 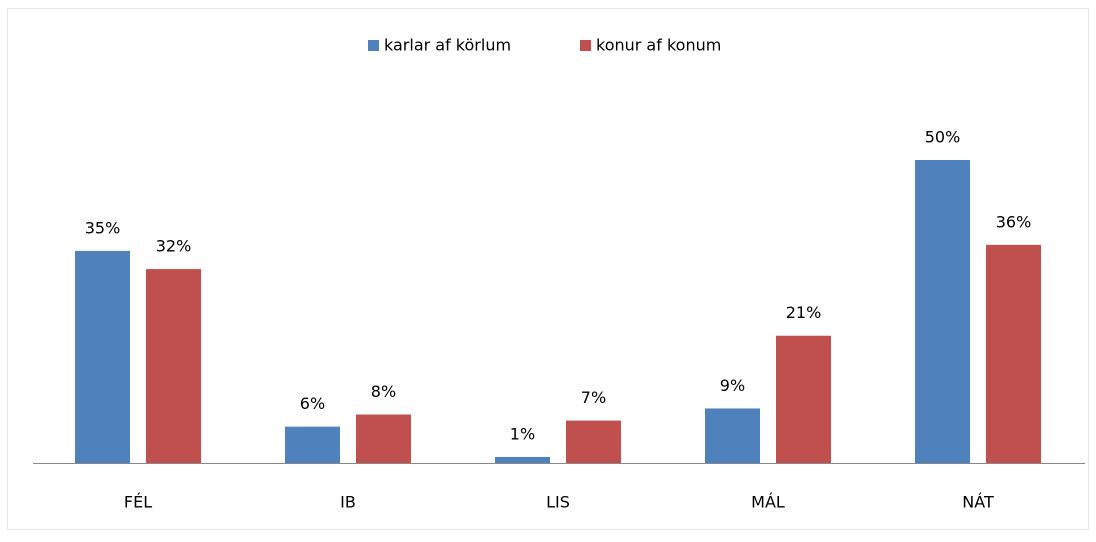 What do you see at coordinates (312, 403) in the screenshot?
I see `data-label: 6%` at bounding box center [312, 403].